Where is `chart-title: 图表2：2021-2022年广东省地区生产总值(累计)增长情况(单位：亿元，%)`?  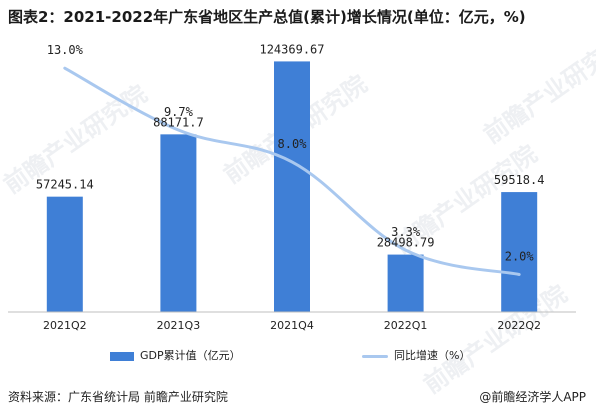 chart-title: 图表2：2021-2022年广东省地区生产总值(累计)增长情况(单位：亿元，%) is located at coordinates (267, 17).